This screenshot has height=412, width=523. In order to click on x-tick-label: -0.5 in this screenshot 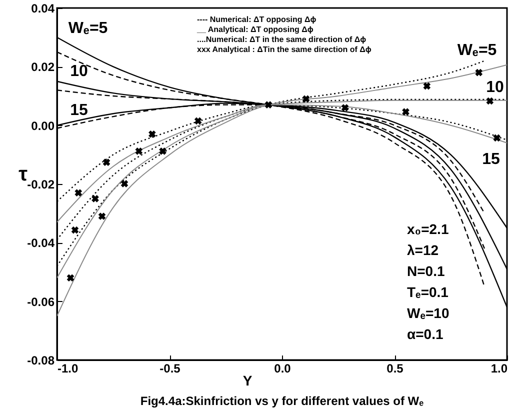, I will do `click(170, 369)`.